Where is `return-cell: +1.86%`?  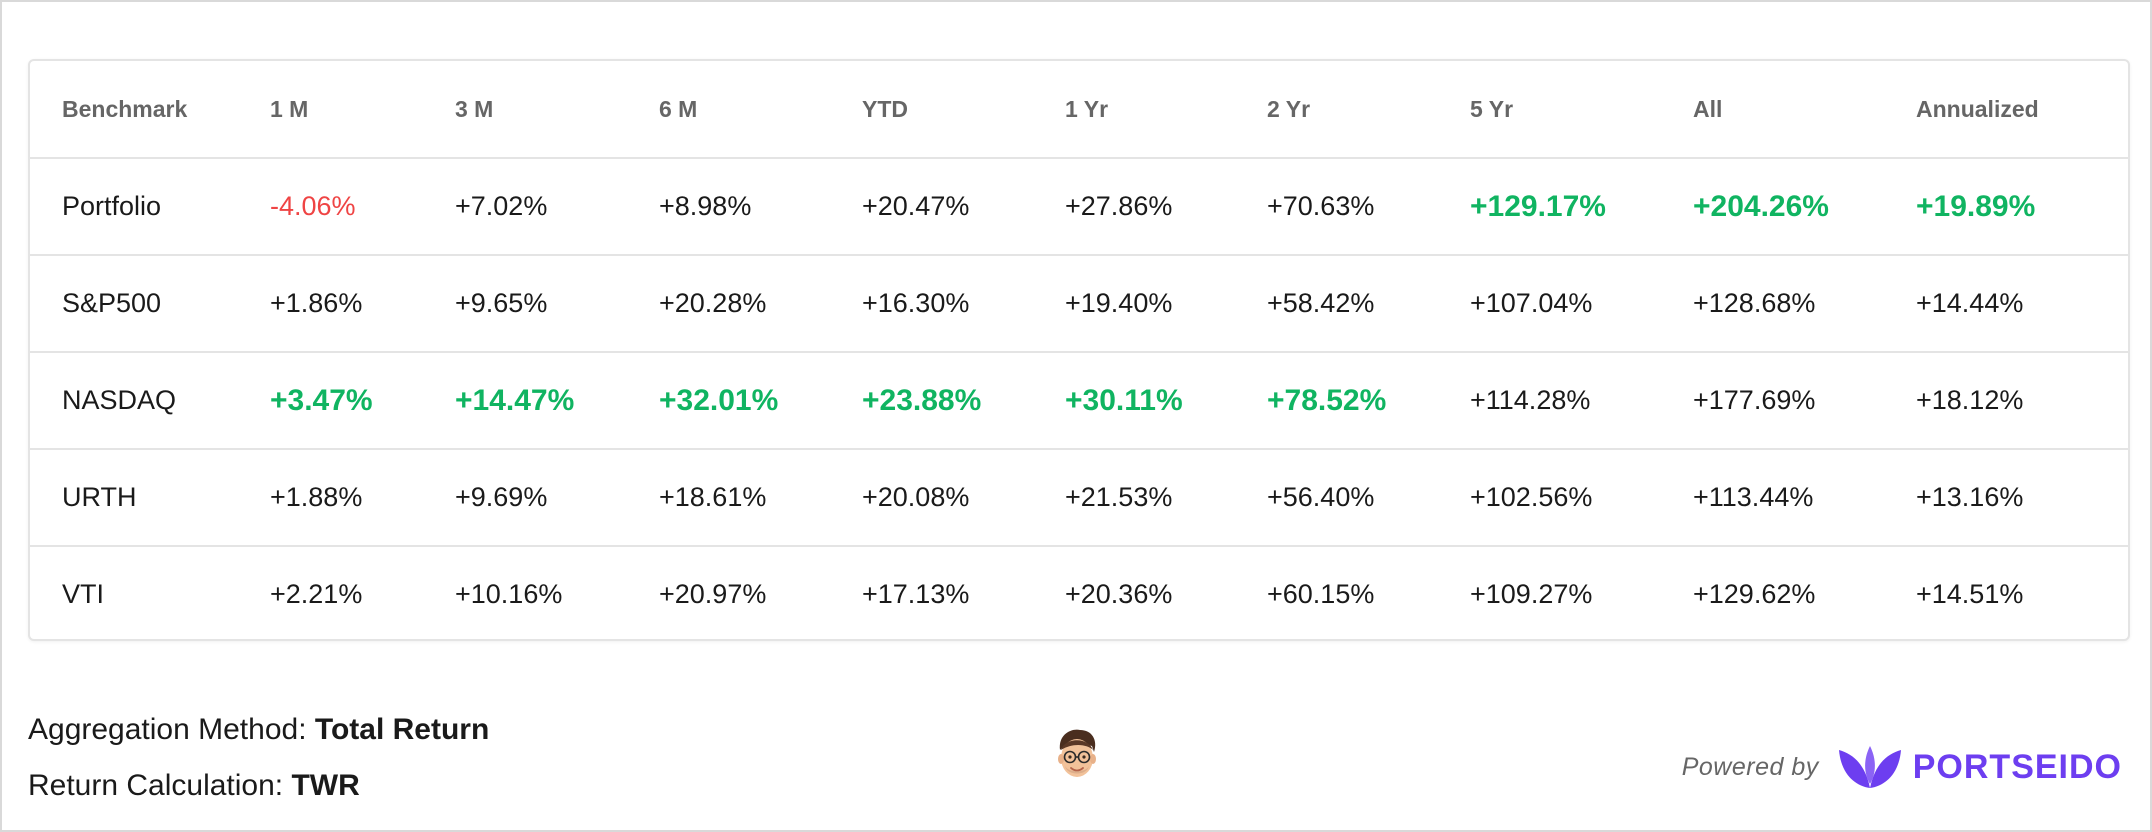 return-cell: +1.86% is located at coordinates (330, 304).